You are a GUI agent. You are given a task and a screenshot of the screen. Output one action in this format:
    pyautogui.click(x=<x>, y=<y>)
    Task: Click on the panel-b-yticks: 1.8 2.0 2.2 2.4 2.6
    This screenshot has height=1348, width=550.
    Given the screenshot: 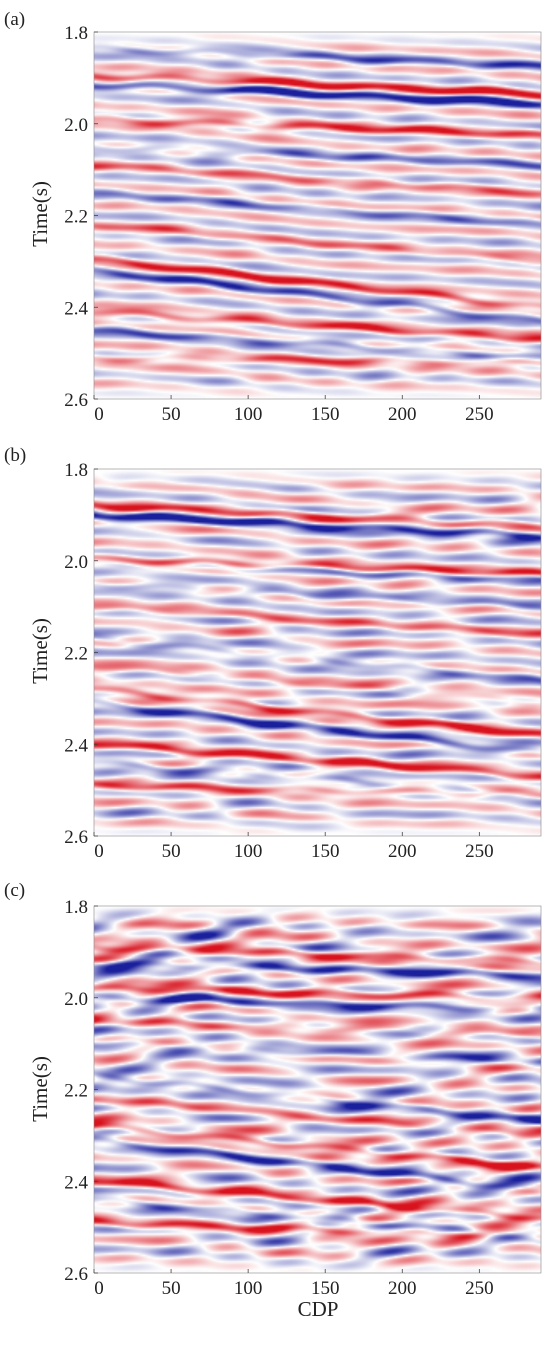 What is the action you would take?
    pyautogui.click(x=81, y=654)
    